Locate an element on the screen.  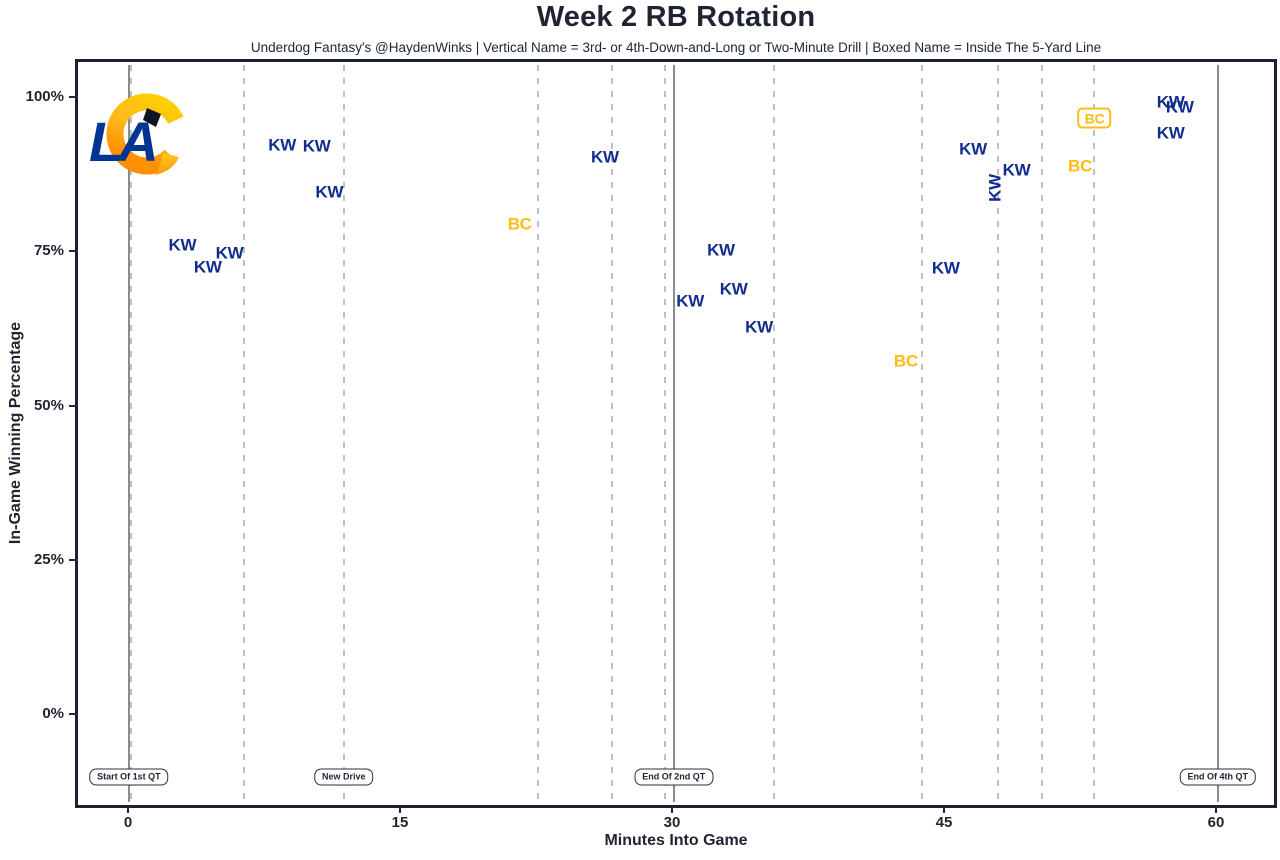
y-tick-label: 50% is located at coordinates (48, 405).